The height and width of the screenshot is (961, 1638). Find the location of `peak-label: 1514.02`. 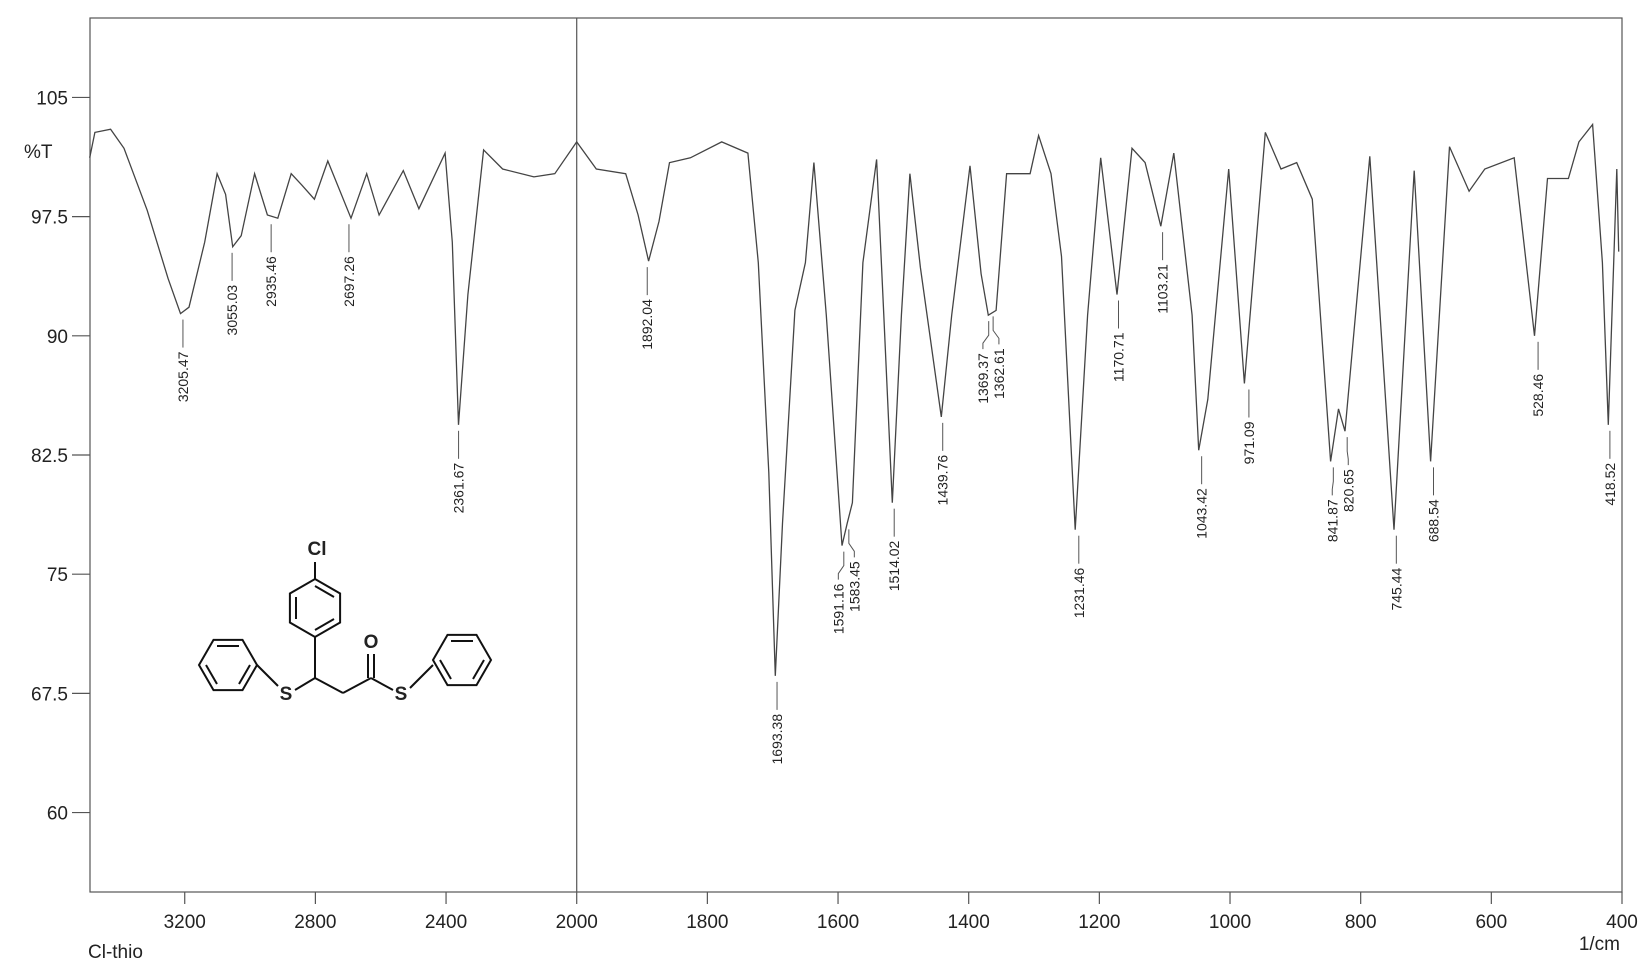

peak-label: 1514.02 is located at coordinates (894, 565).